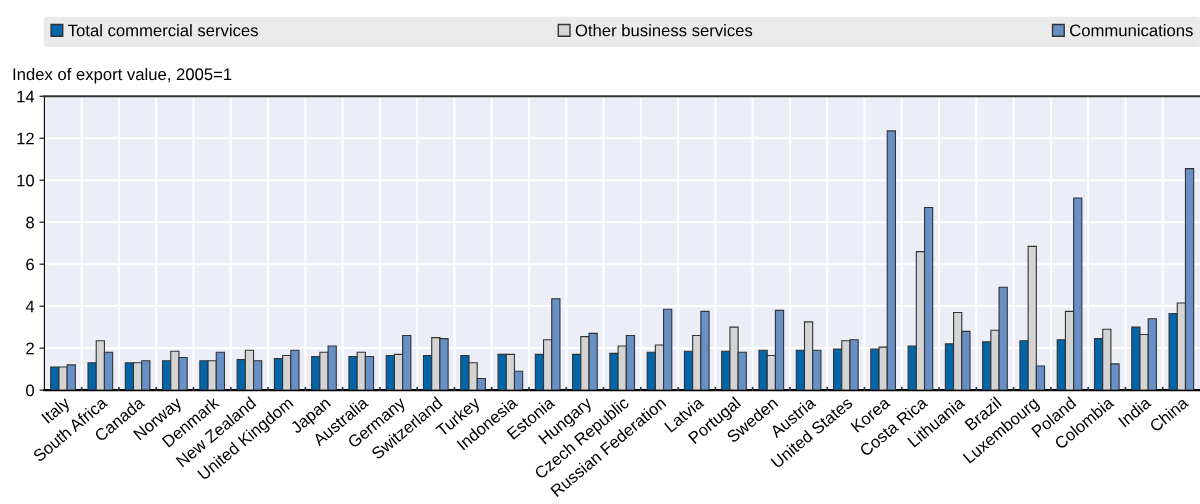 This screenshot has width=1200, height=504. I want to click on legend-label: Total commercial services, so click(163, 30).